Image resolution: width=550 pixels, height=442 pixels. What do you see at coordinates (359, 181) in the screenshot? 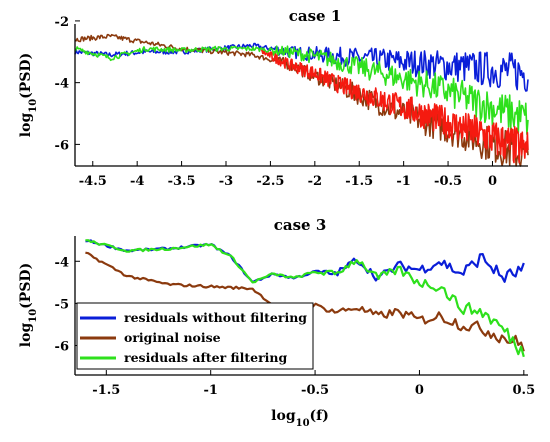
I see `case-1-x-tick-label: -1.5` at bounding box center [359, 181].